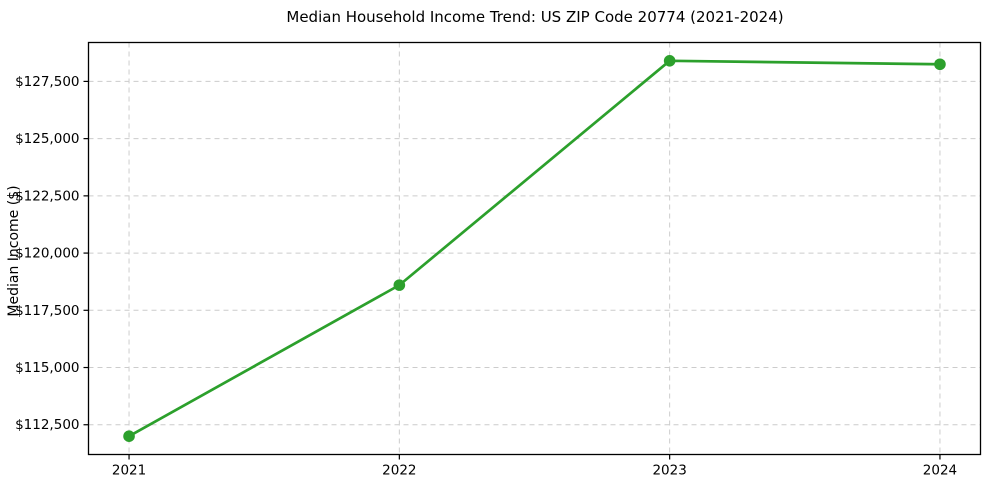  What do you see at coordinates (399, 285) in the screenshot?
I see `data-point-2022` at bounding box center [399, 285].